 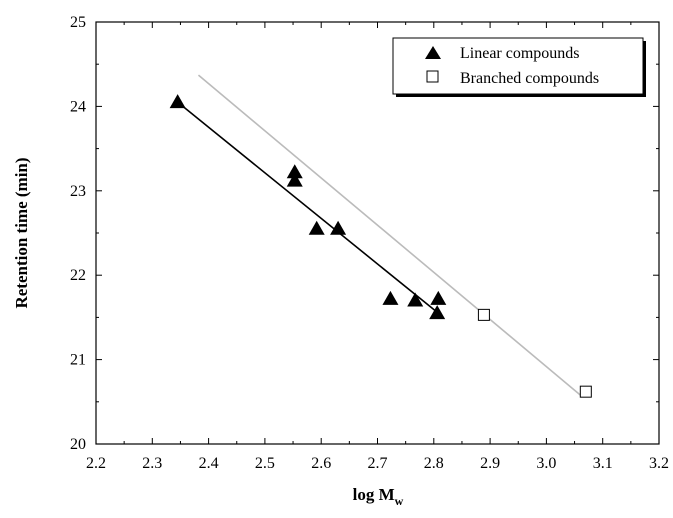 What do you see at coordinates (78, 360) in the screenshot?
I see `y-tick-label: 21` at bounding box center [78, 360].